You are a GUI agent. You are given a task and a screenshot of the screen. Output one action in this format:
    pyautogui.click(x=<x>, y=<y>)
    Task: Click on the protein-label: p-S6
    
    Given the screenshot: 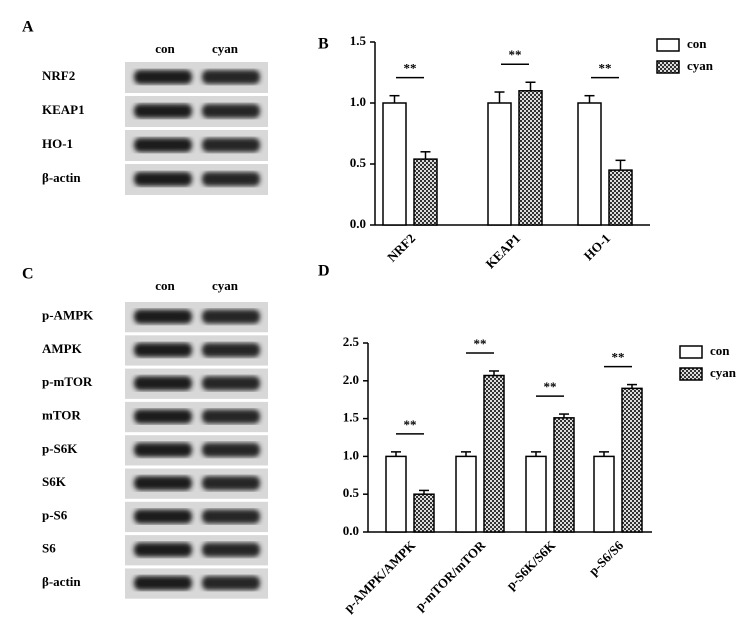 What is the action you would take?
    pyautogui.click(x=55, y=514)
    